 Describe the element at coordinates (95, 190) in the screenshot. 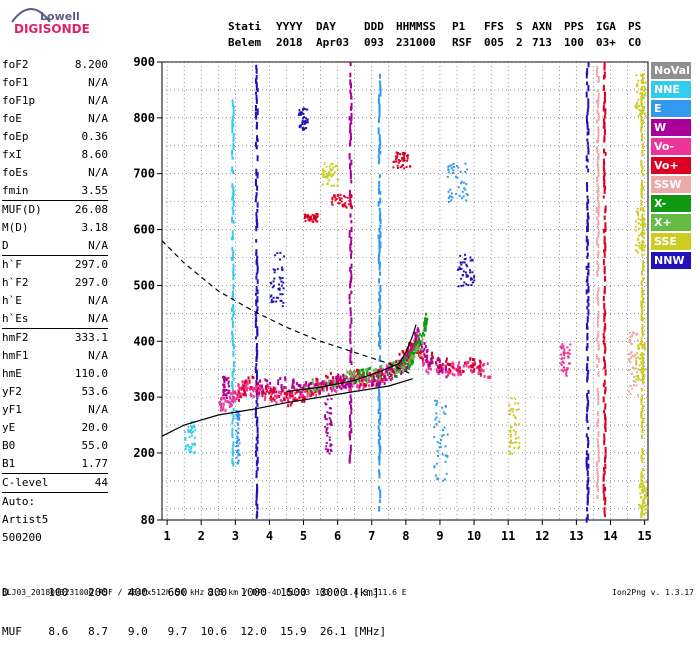

I see `param-value: 3.55` at that location.